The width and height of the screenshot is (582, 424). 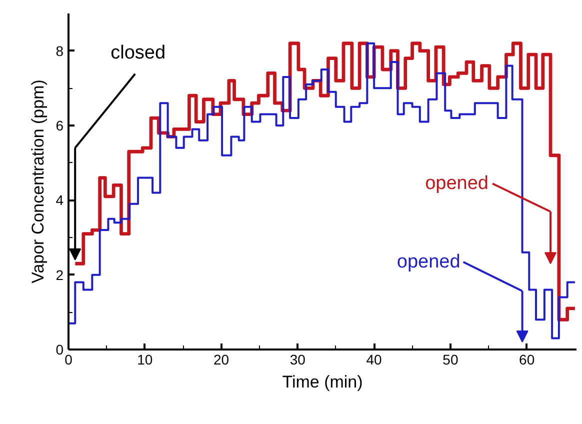 I want to click on x-tick-label: 20, so click(x=221, y=360).